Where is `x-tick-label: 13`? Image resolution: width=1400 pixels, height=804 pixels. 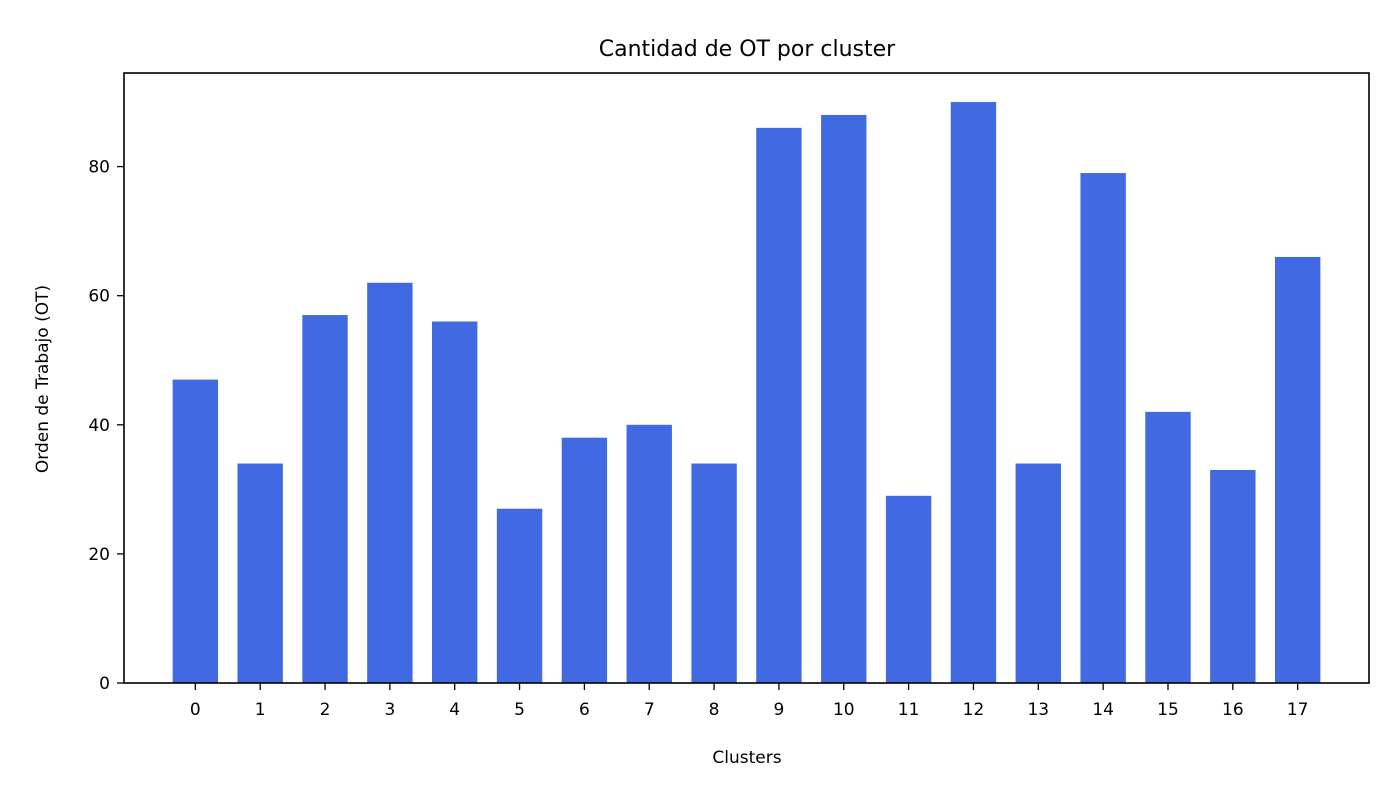 x-tick-label: 13 is located at coordinates (1038, 710).